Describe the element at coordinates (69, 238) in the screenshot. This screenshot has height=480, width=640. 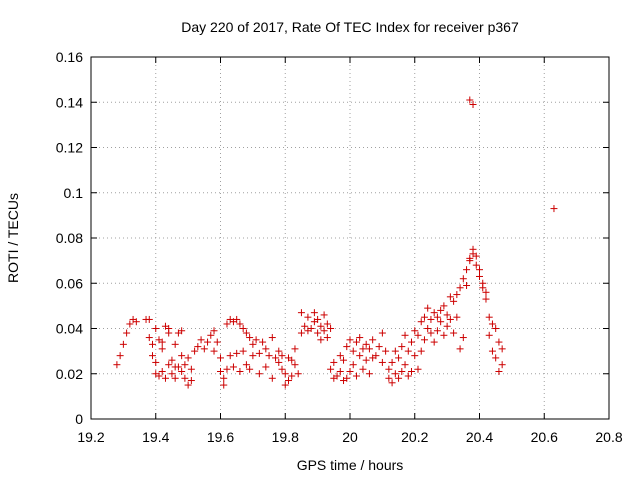
I see `y-tick-labels: 0 0.02 0.04 0.06 0.08 0.1 0.12 0.14 0.16` at that location.